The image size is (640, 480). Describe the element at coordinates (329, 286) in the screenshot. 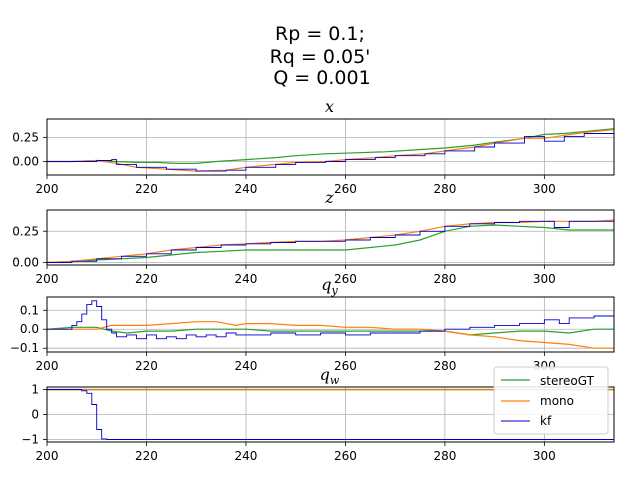

I see `subplot-title: qy` at that location.